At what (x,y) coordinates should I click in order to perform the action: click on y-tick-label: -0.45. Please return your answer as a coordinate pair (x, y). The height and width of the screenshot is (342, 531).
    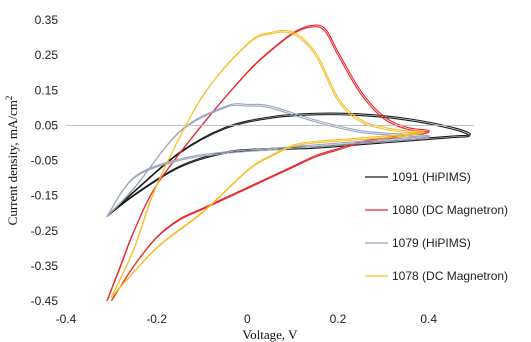
    Looking at the image, I should click on (45, 301).